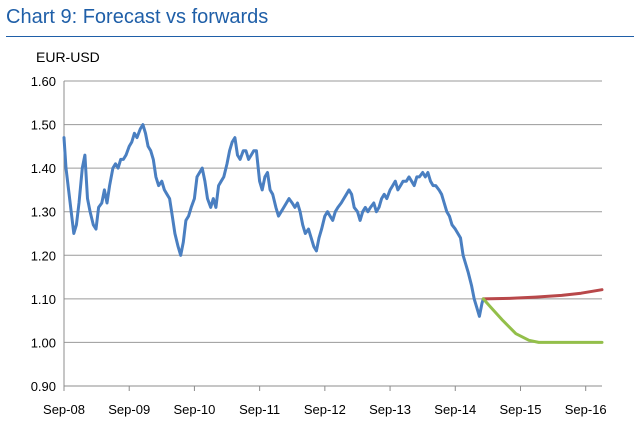 This screenshot has width=640, height=436. Describe the element at coordinates (586, 409) in the screenshot. I see `x-tick-label: Sep-16` at that location.